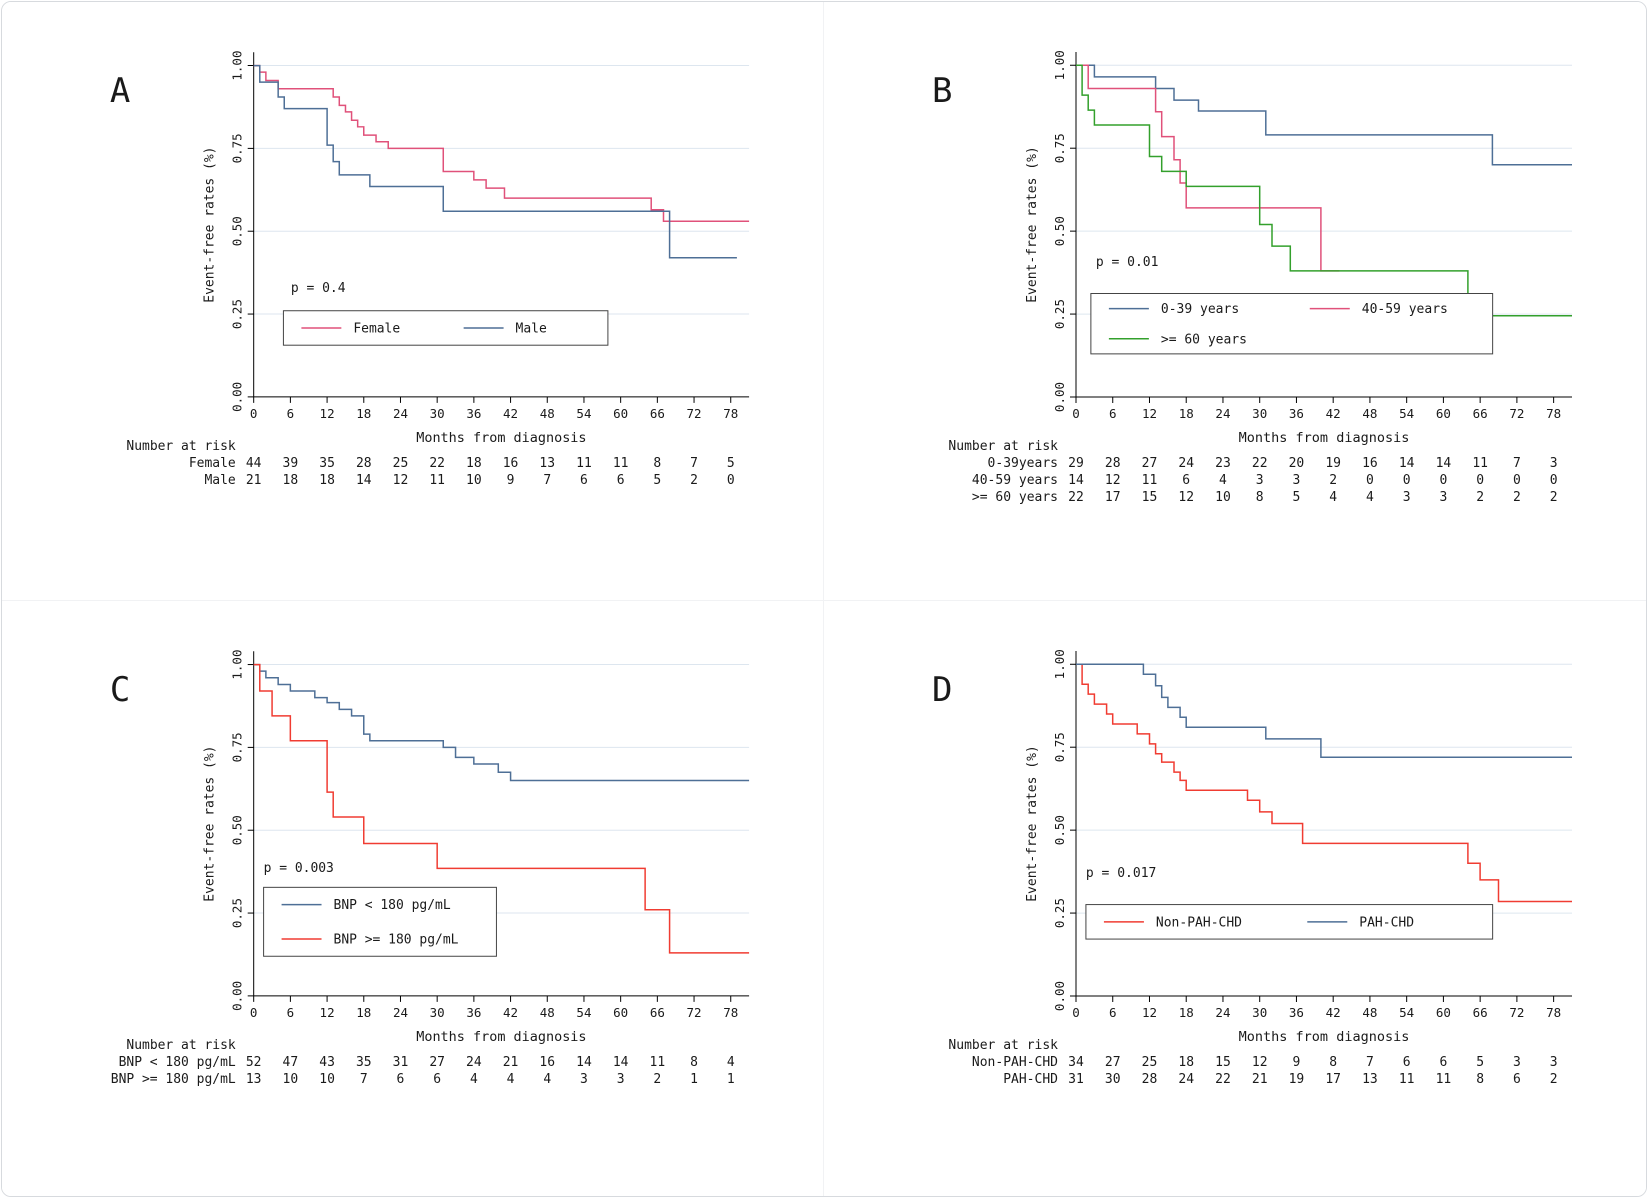  Describe the element at coordinates (254, 463) in the screenshot. I see `risk-value: 44` at that location.